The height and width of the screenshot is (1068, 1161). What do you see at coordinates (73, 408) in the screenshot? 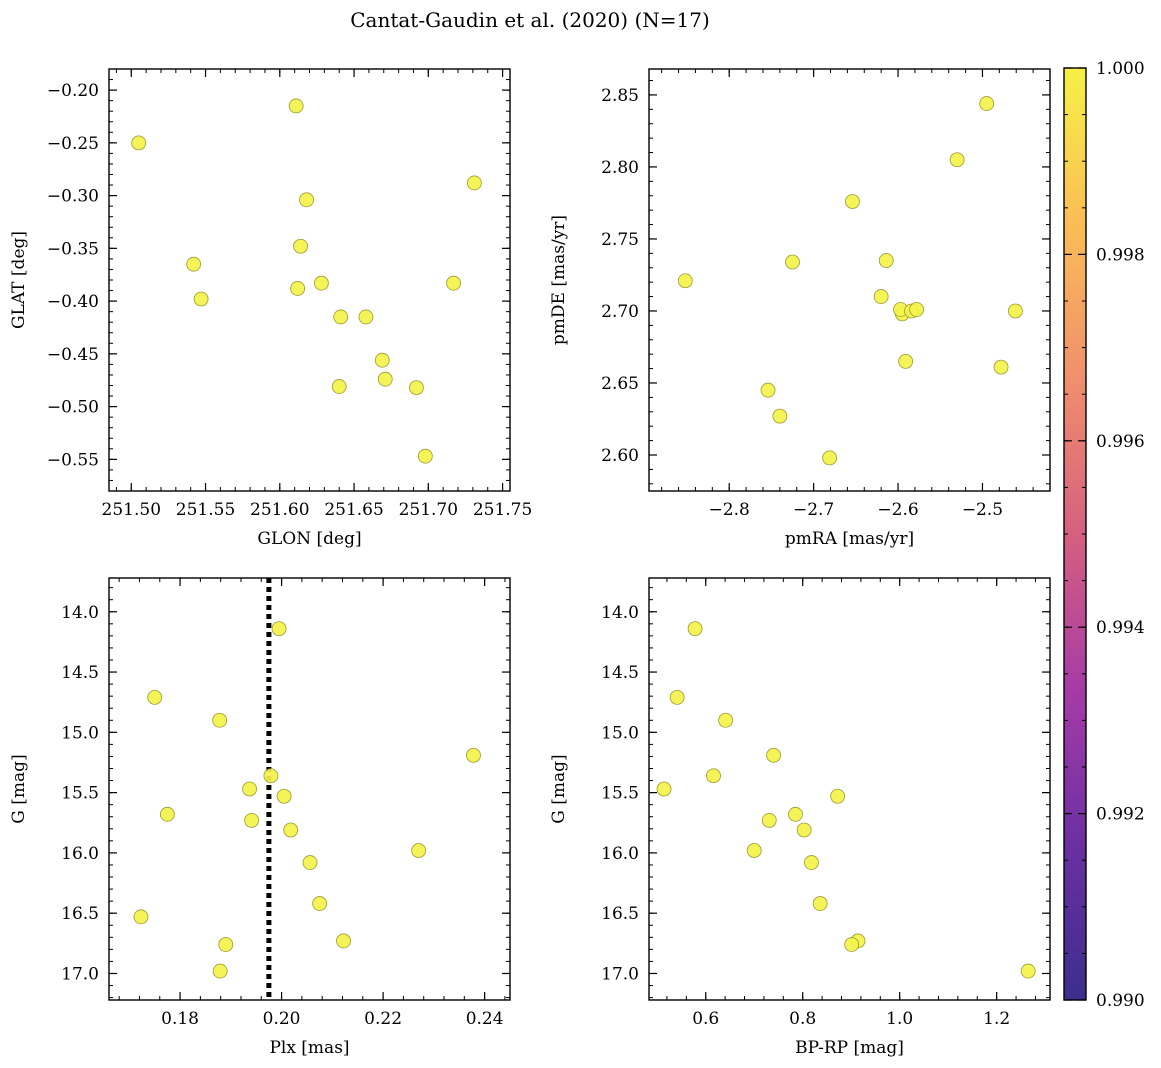
I see `y-tick-label: −0.50` at bounding box center [73, 408].